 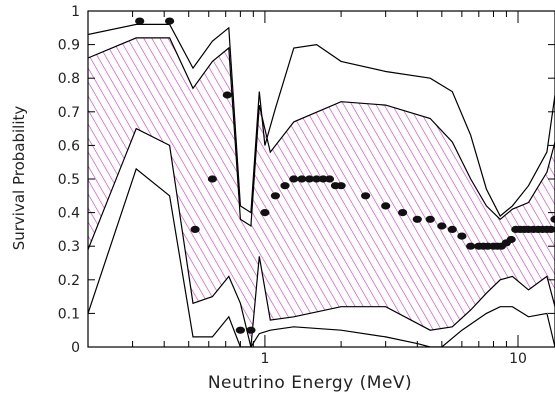 I want to click on y-axis-label: Survival Probability, so click(x=19, y=178).